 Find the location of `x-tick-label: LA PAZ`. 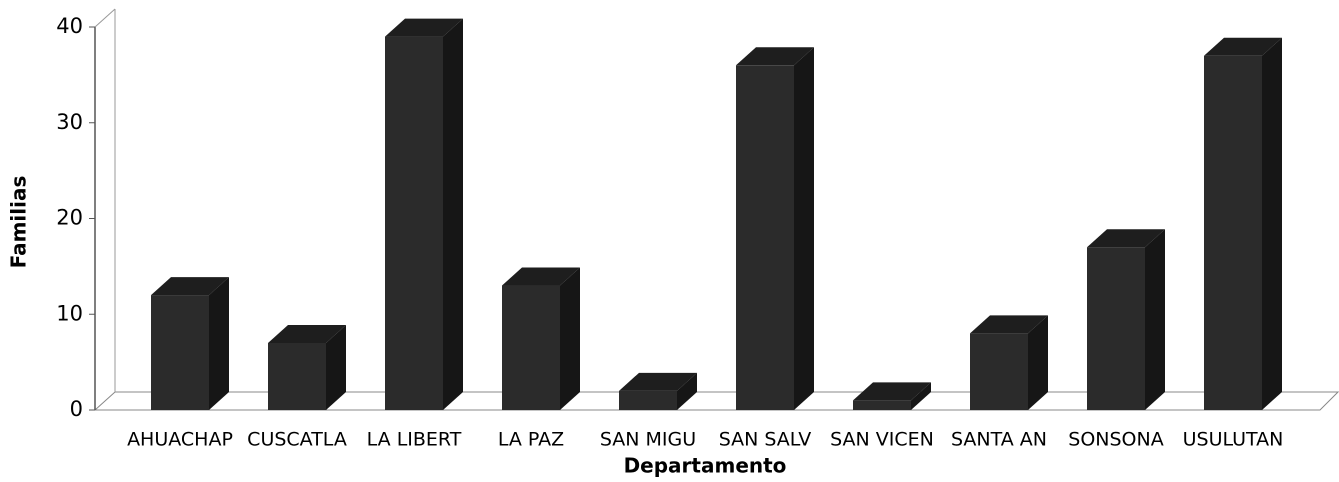

x-tick-label: LA PAZ is located at coordinates (531, 440).